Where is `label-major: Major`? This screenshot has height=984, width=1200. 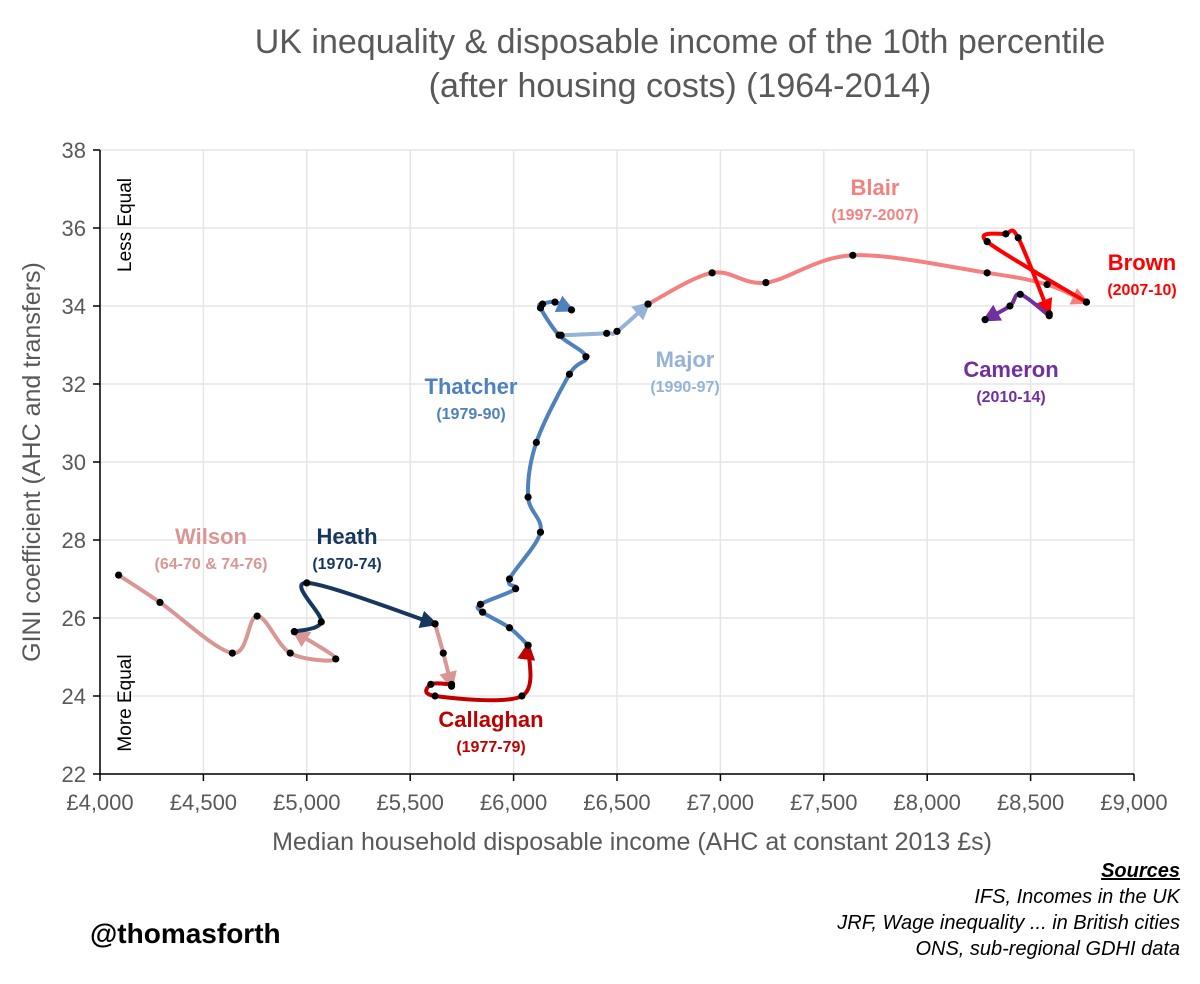 label-major: Major is located at coordinates (685, 359).